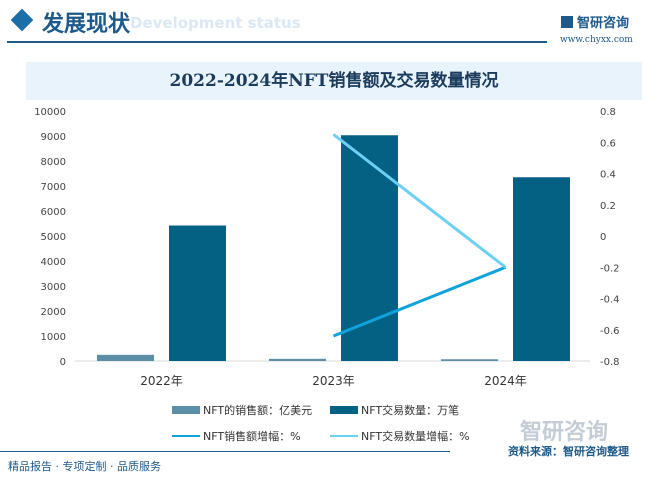  I want to click on title-band, so click(334, 81).